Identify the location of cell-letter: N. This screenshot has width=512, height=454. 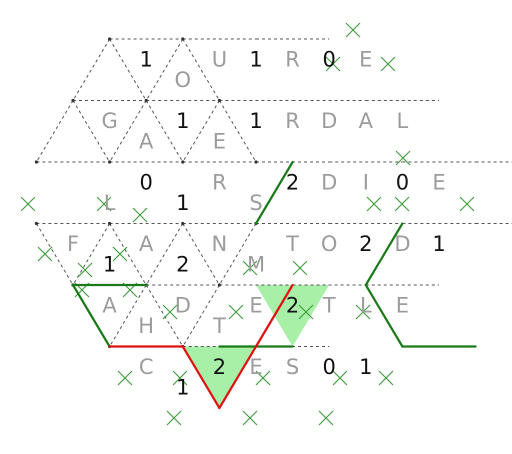
(220, 244).